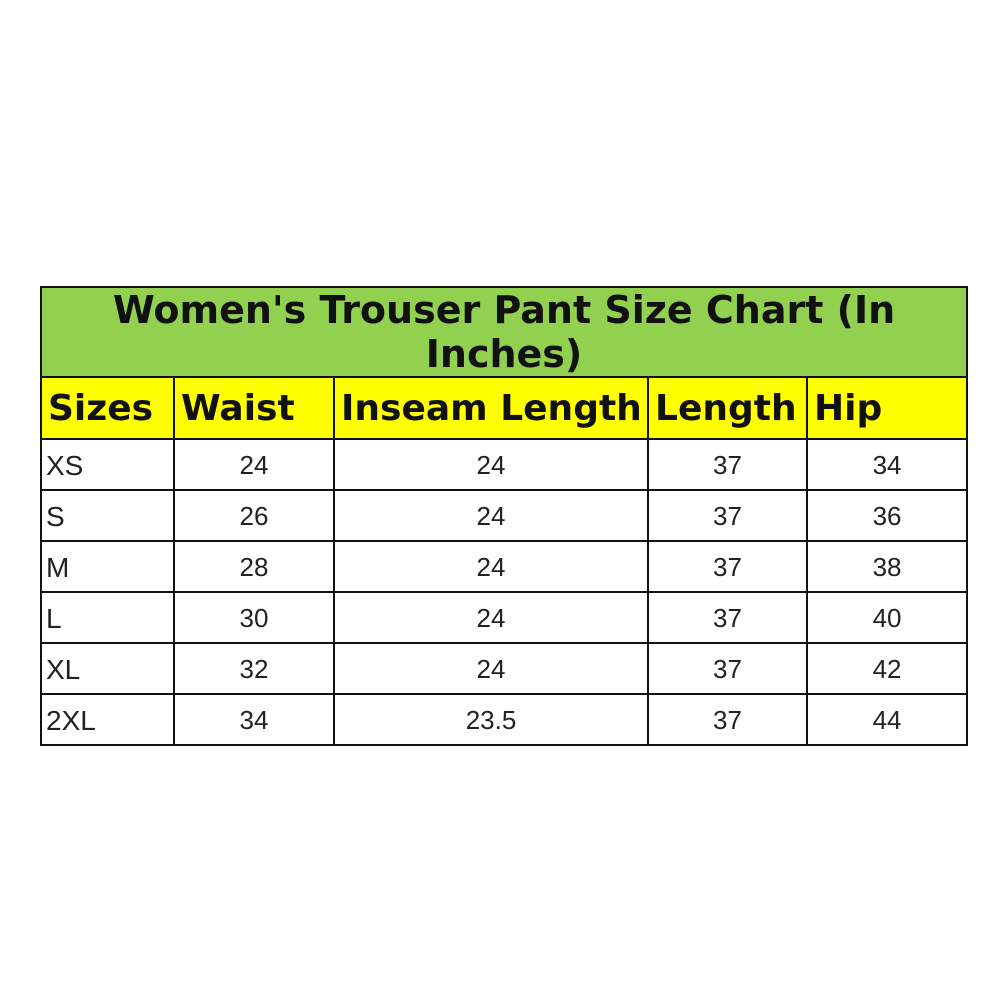 This screenshot has height=1000, width=1000. Describe the element at coordinates (107, 617) in the screenshot. I see `cell-size: L` at that location.